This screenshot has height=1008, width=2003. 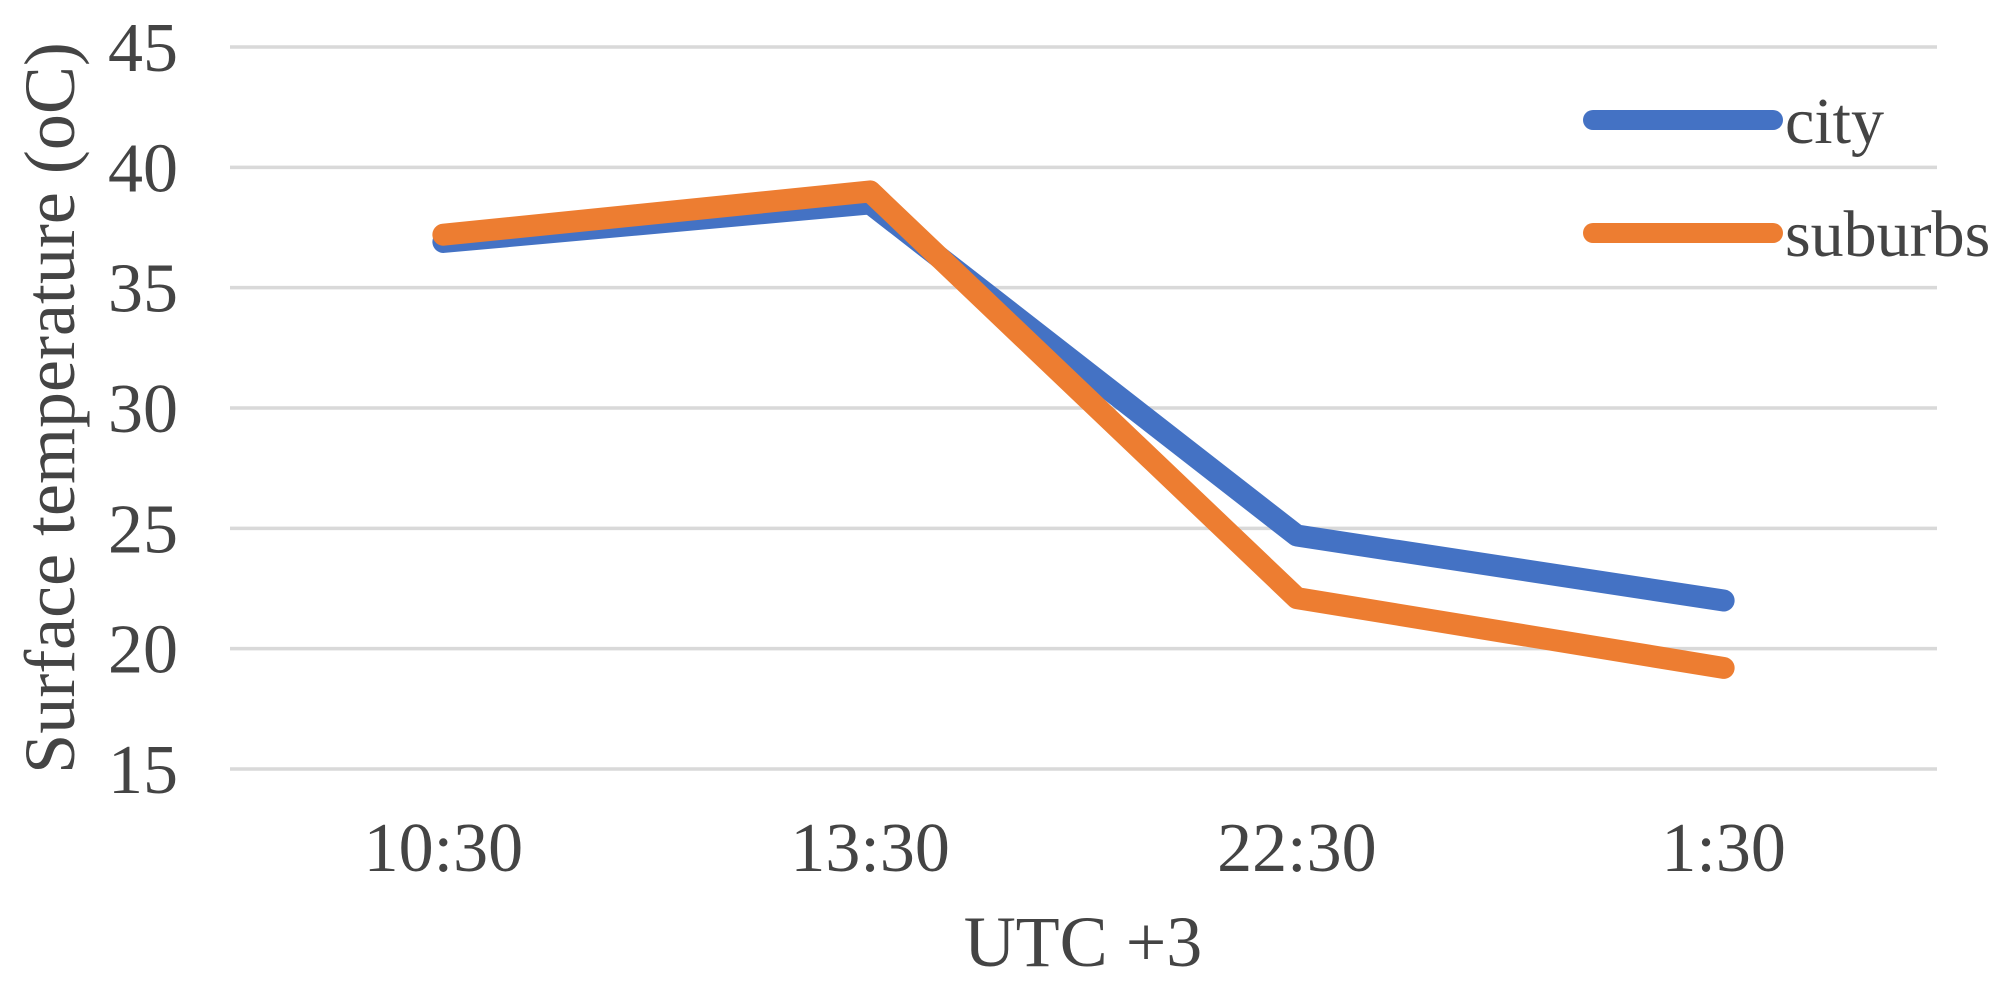 What do you see at coordinates (50, 408) in the screenshot?
I see `y-axis-title: Surface temperature (oC)` at bounding box center [50, 408].